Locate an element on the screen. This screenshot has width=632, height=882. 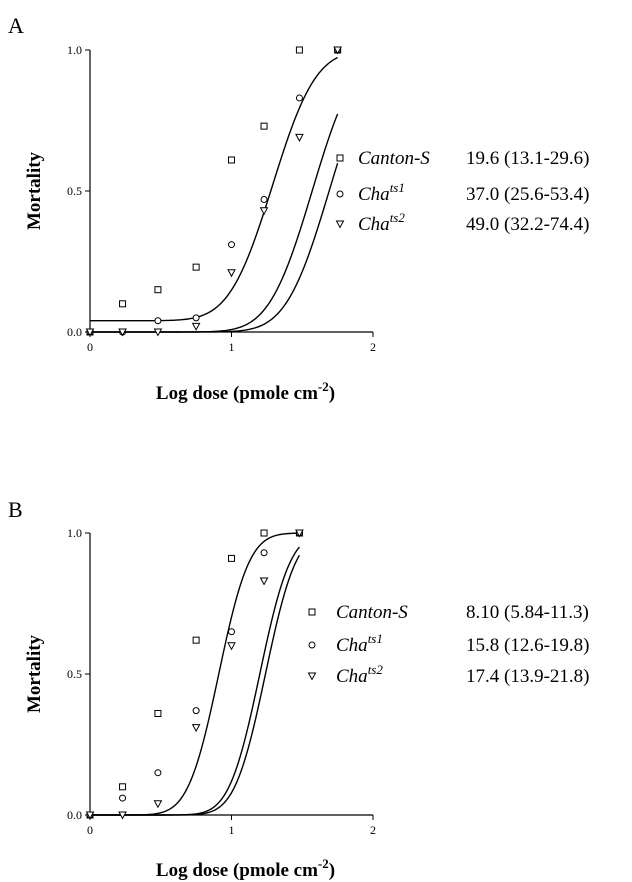
legend-value-Chats2: 17.4 (13.9-21.8) is located at coordinates (527, 676).